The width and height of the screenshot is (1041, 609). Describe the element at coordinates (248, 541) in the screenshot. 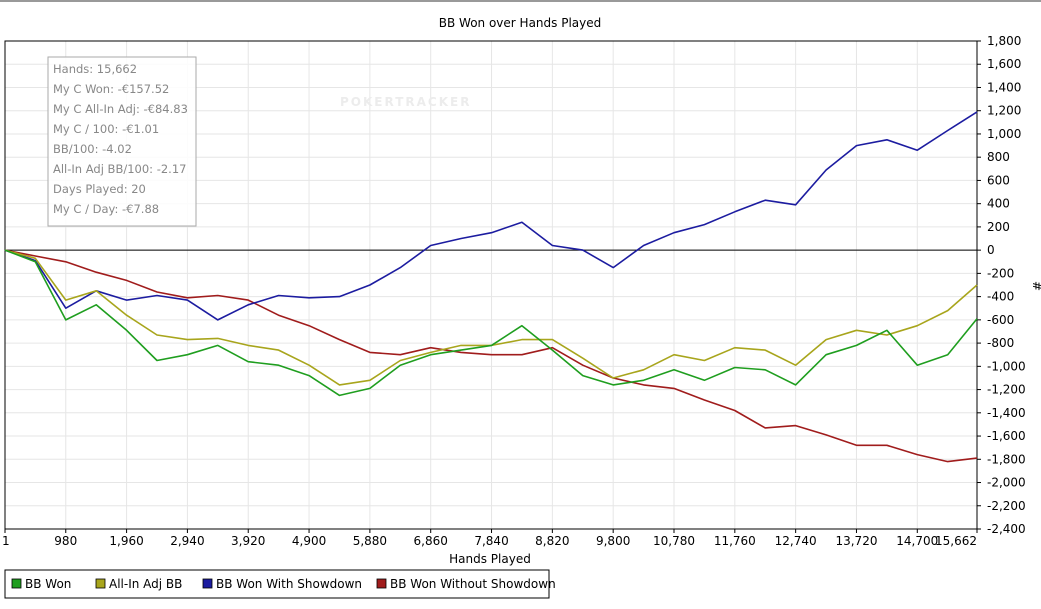

I see `x-tick-label: 3,920` at that location.